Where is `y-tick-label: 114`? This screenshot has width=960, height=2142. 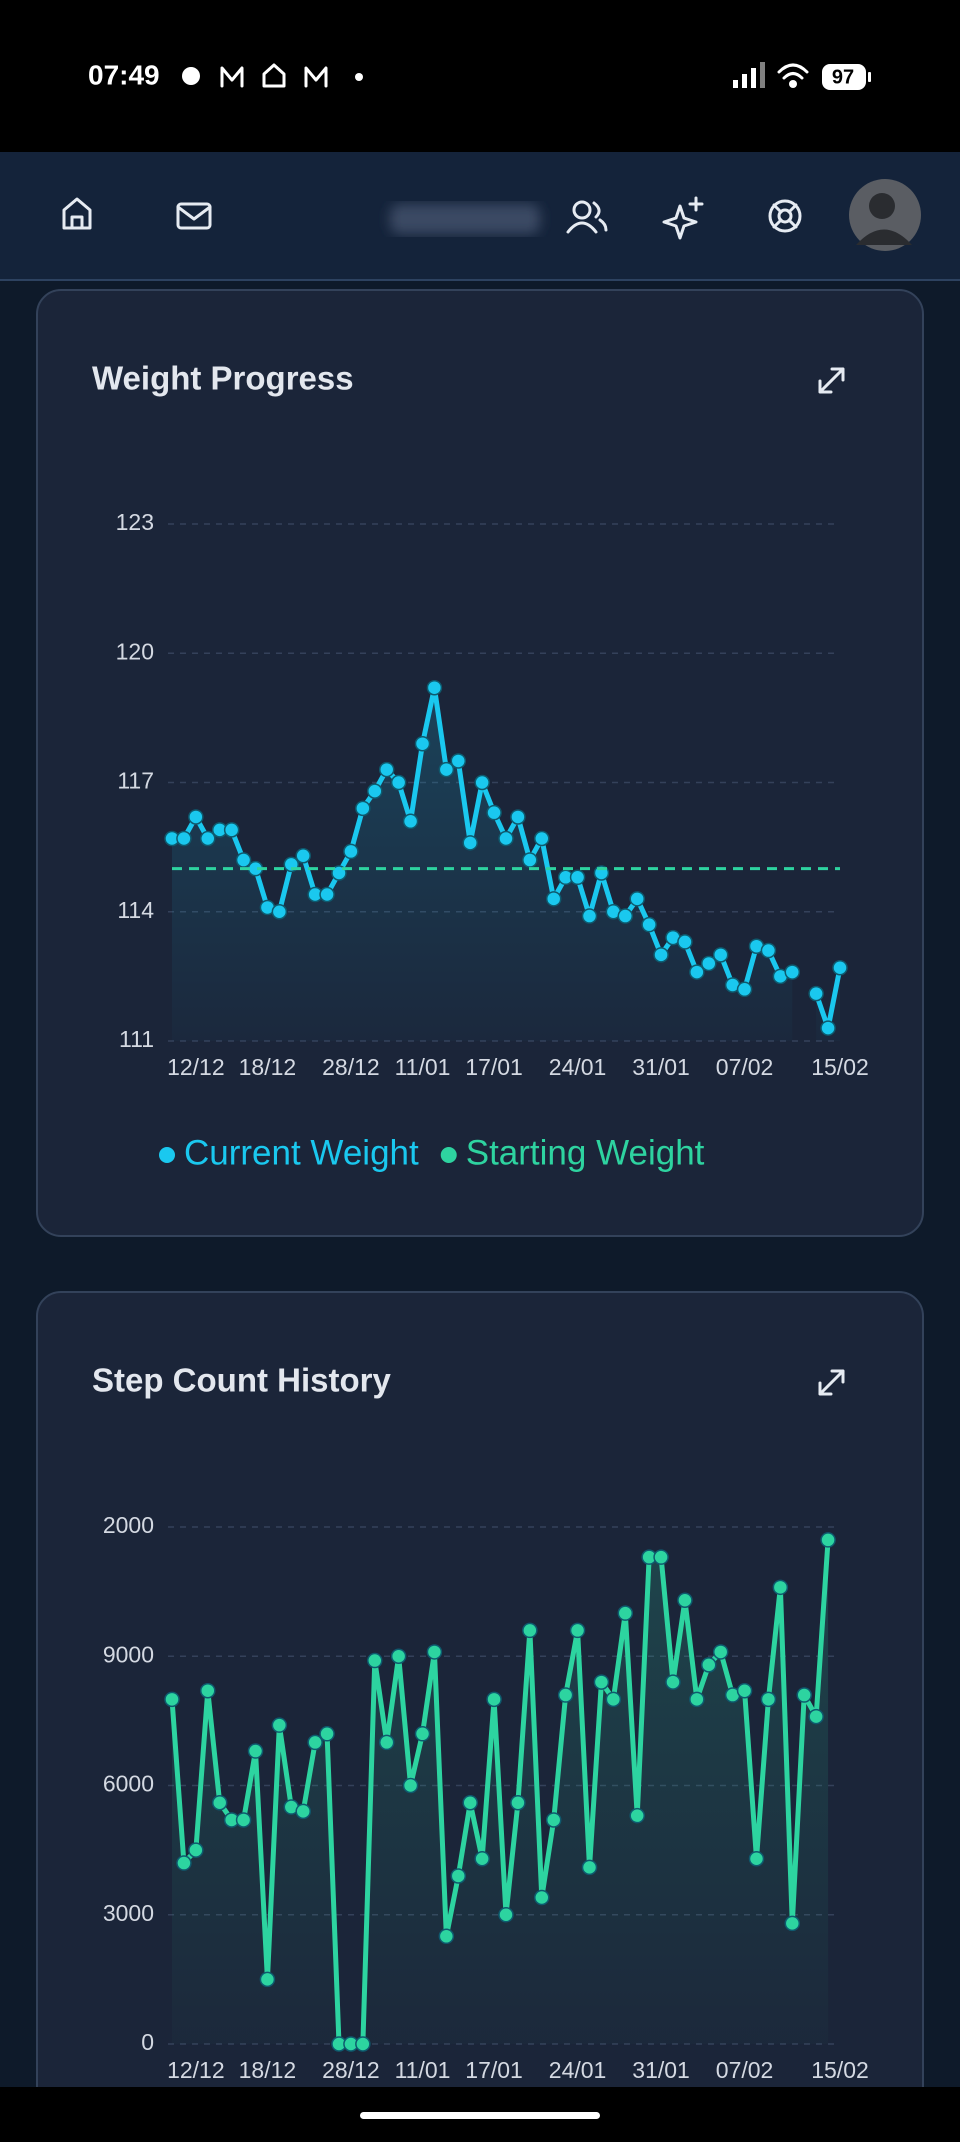 y-tick-label: 114 is located at coordinates (135, 910).